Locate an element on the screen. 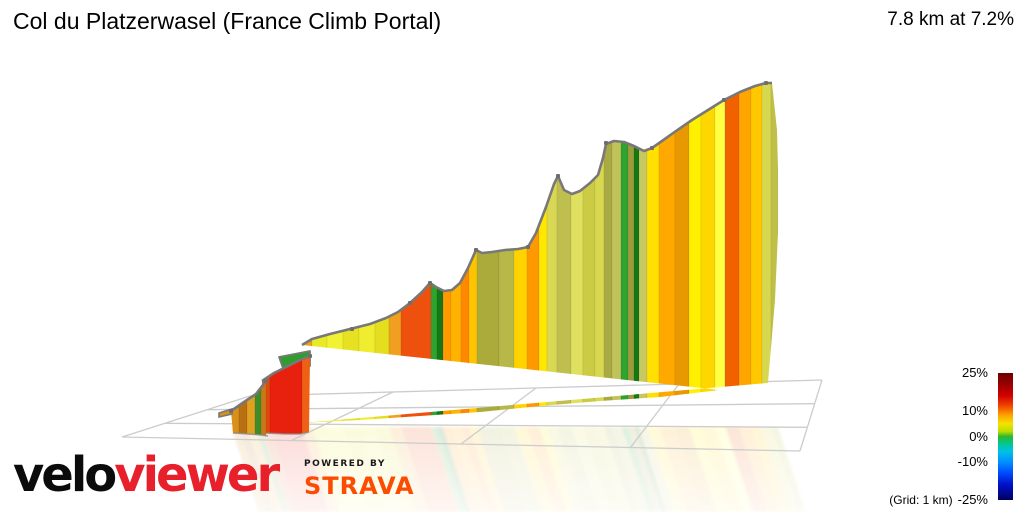 The width and height of the screenshot is (1024, 512). gradient-legend-bar is located at coordinates (1005, 436).